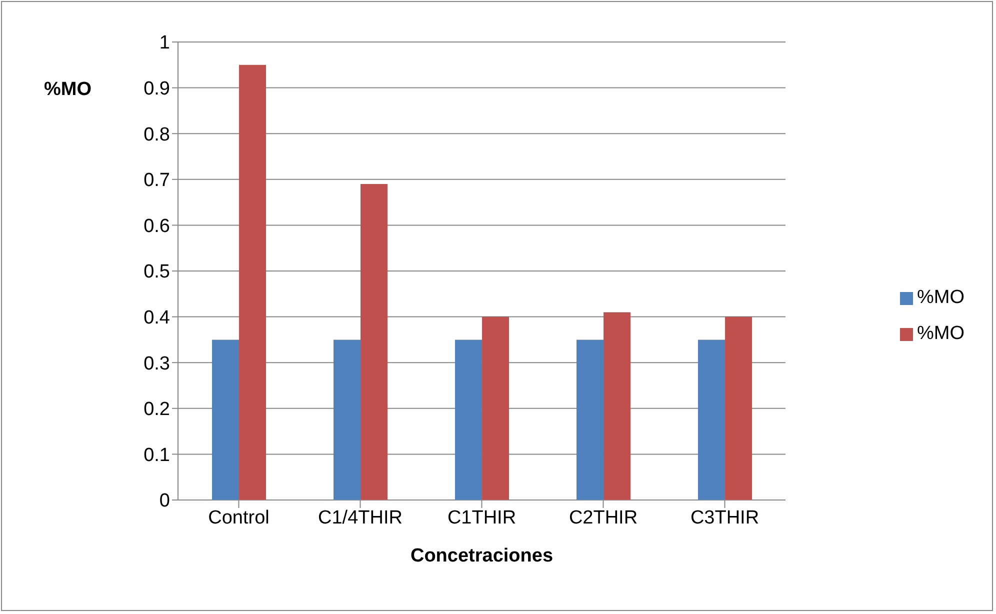 The height and width of the screenshot is (614, 996). What do you see at coordinates (157, 226) in the screenshot?
I see `y-tick-label: 0.6` at bounding box center [157, 226].